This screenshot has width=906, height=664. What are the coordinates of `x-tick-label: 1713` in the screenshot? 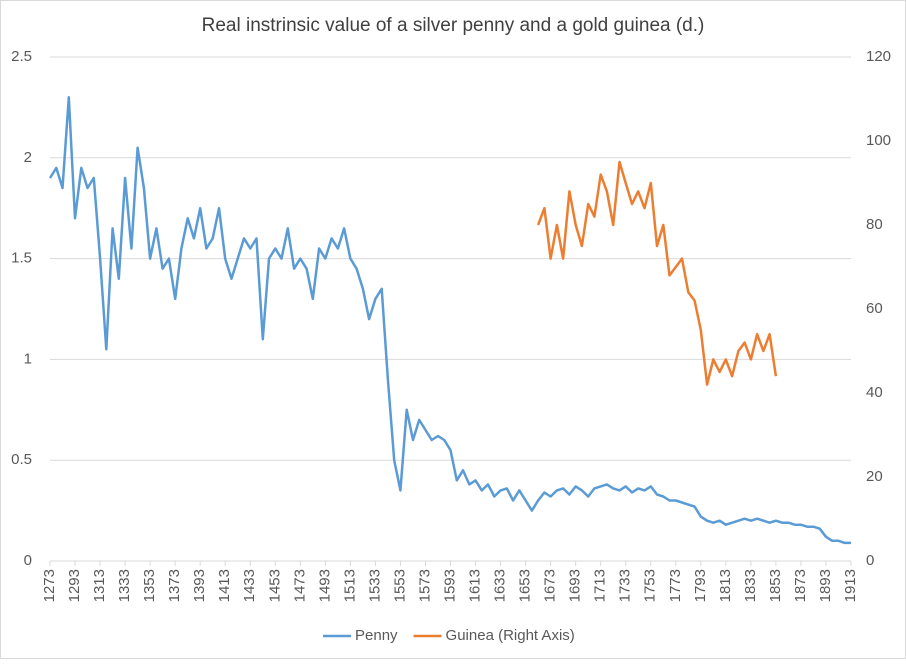 It's located at (600, 585).